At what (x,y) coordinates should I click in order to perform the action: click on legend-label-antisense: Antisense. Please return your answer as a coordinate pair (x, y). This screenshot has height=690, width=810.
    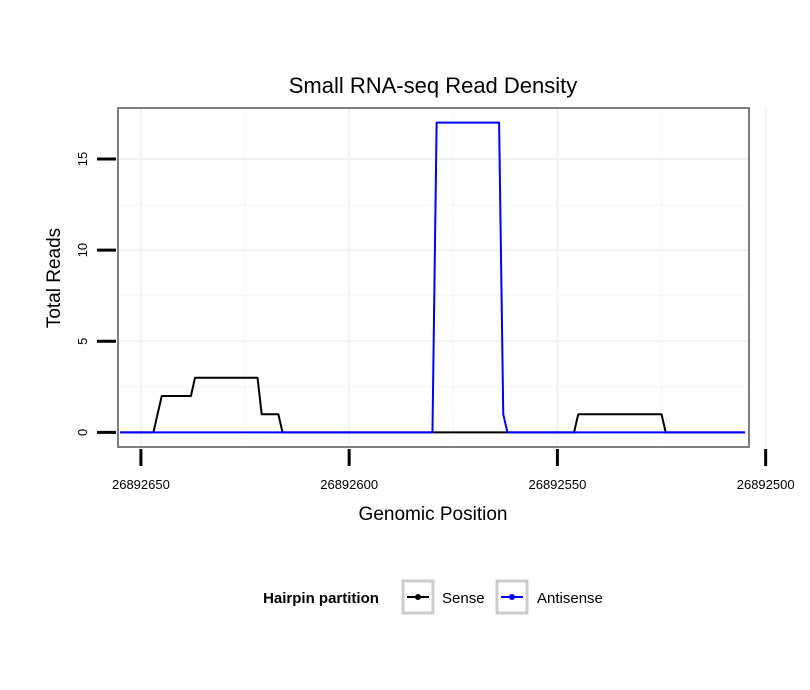
    Looking at the image, I should click on (570, 598).